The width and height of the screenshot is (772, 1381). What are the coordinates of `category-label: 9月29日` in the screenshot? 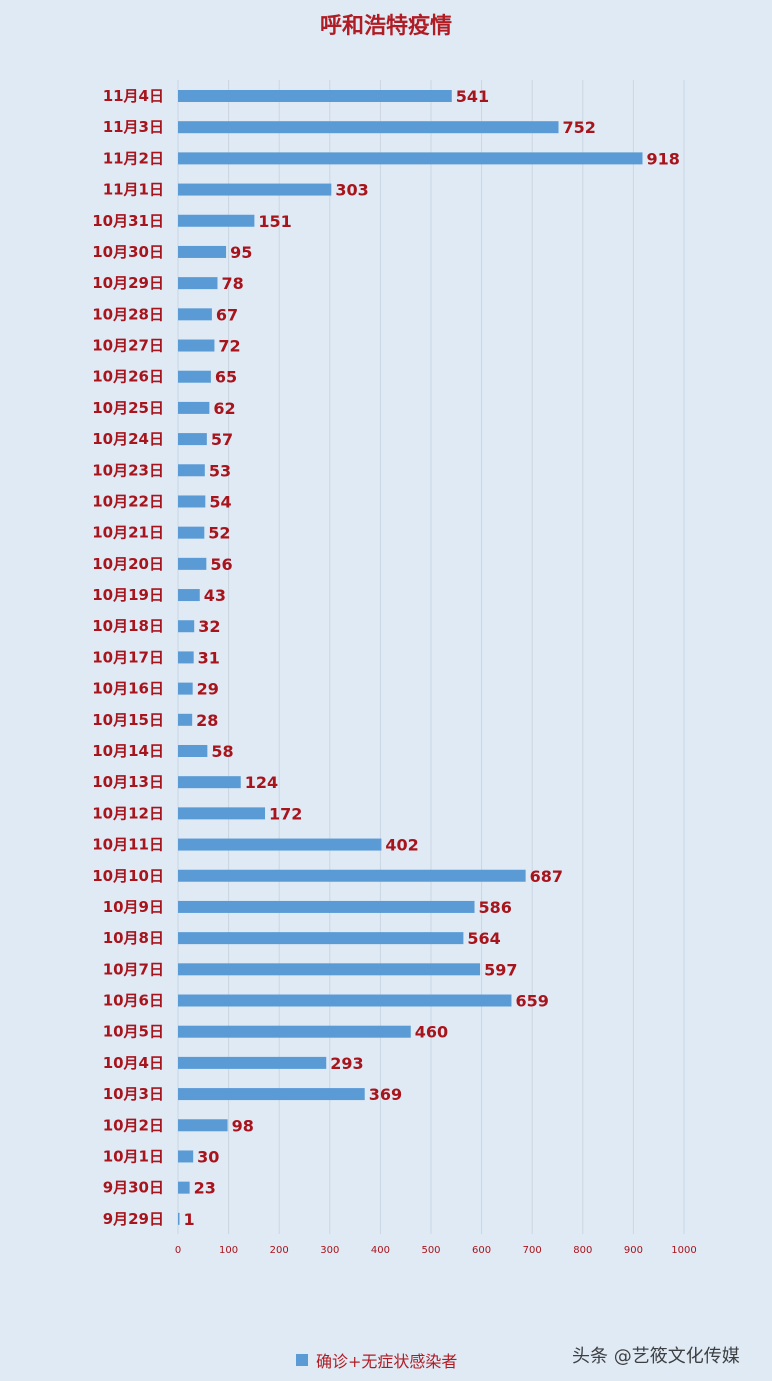 It's located at (133, 1219).